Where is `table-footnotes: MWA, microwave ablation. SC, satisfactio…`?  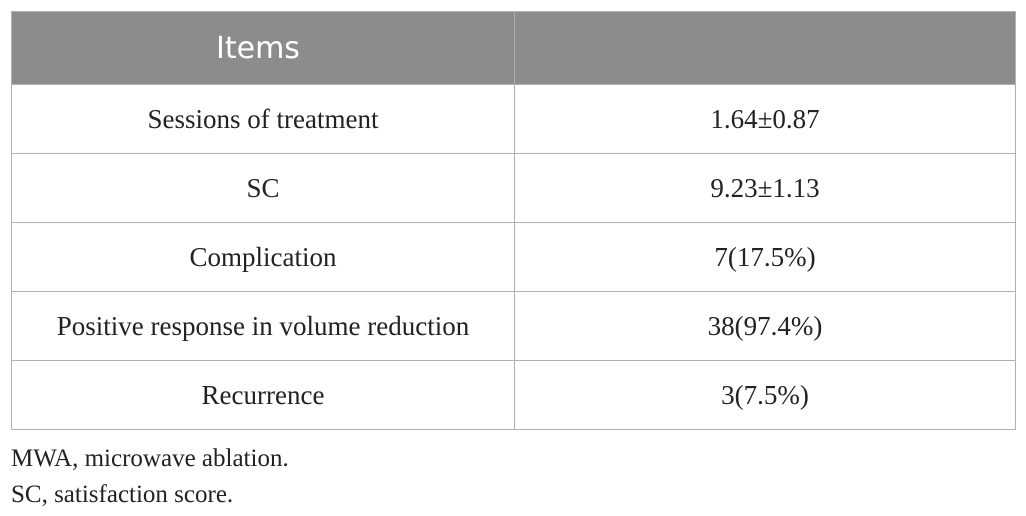 table-footnotes: MWA, microwave ablation. SC, satisfactio… is located at coordinates (150, 477).